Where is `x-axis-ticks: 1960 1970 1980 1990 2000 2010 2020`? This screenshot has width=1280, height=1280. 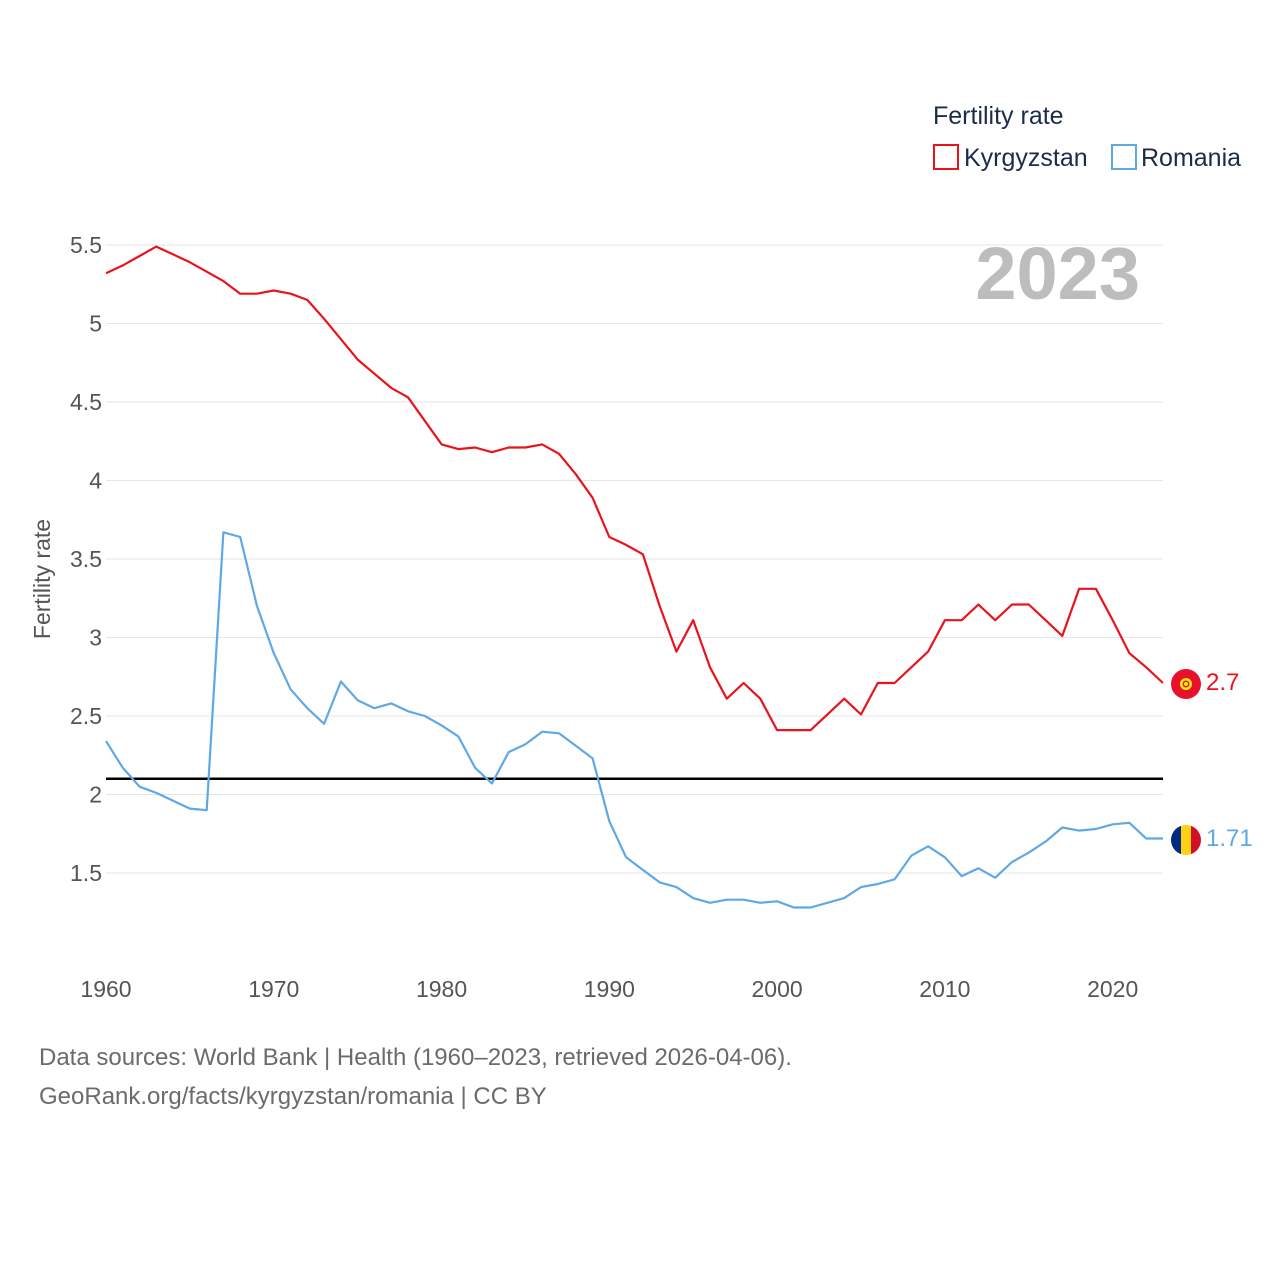
x-axis-ticks: 1960 1970 1980 1990 2000 2010 2020 is located at coordinates (609, 989).